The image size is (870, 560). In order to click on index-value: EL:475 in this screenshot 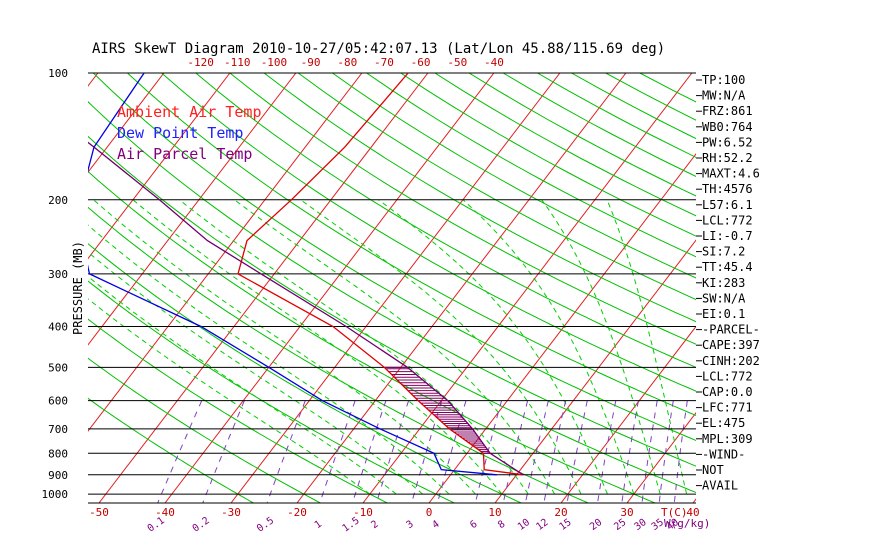, I will do `click(723, 423)`.